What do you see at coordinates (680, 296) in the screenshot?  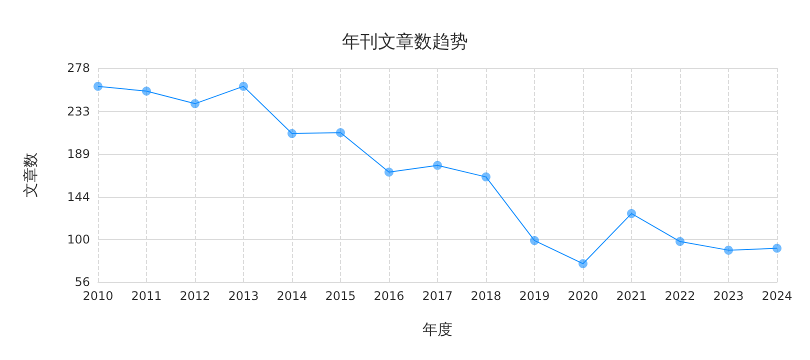 I see `x-tick-label: 2022` at bounding box center [680, 296].